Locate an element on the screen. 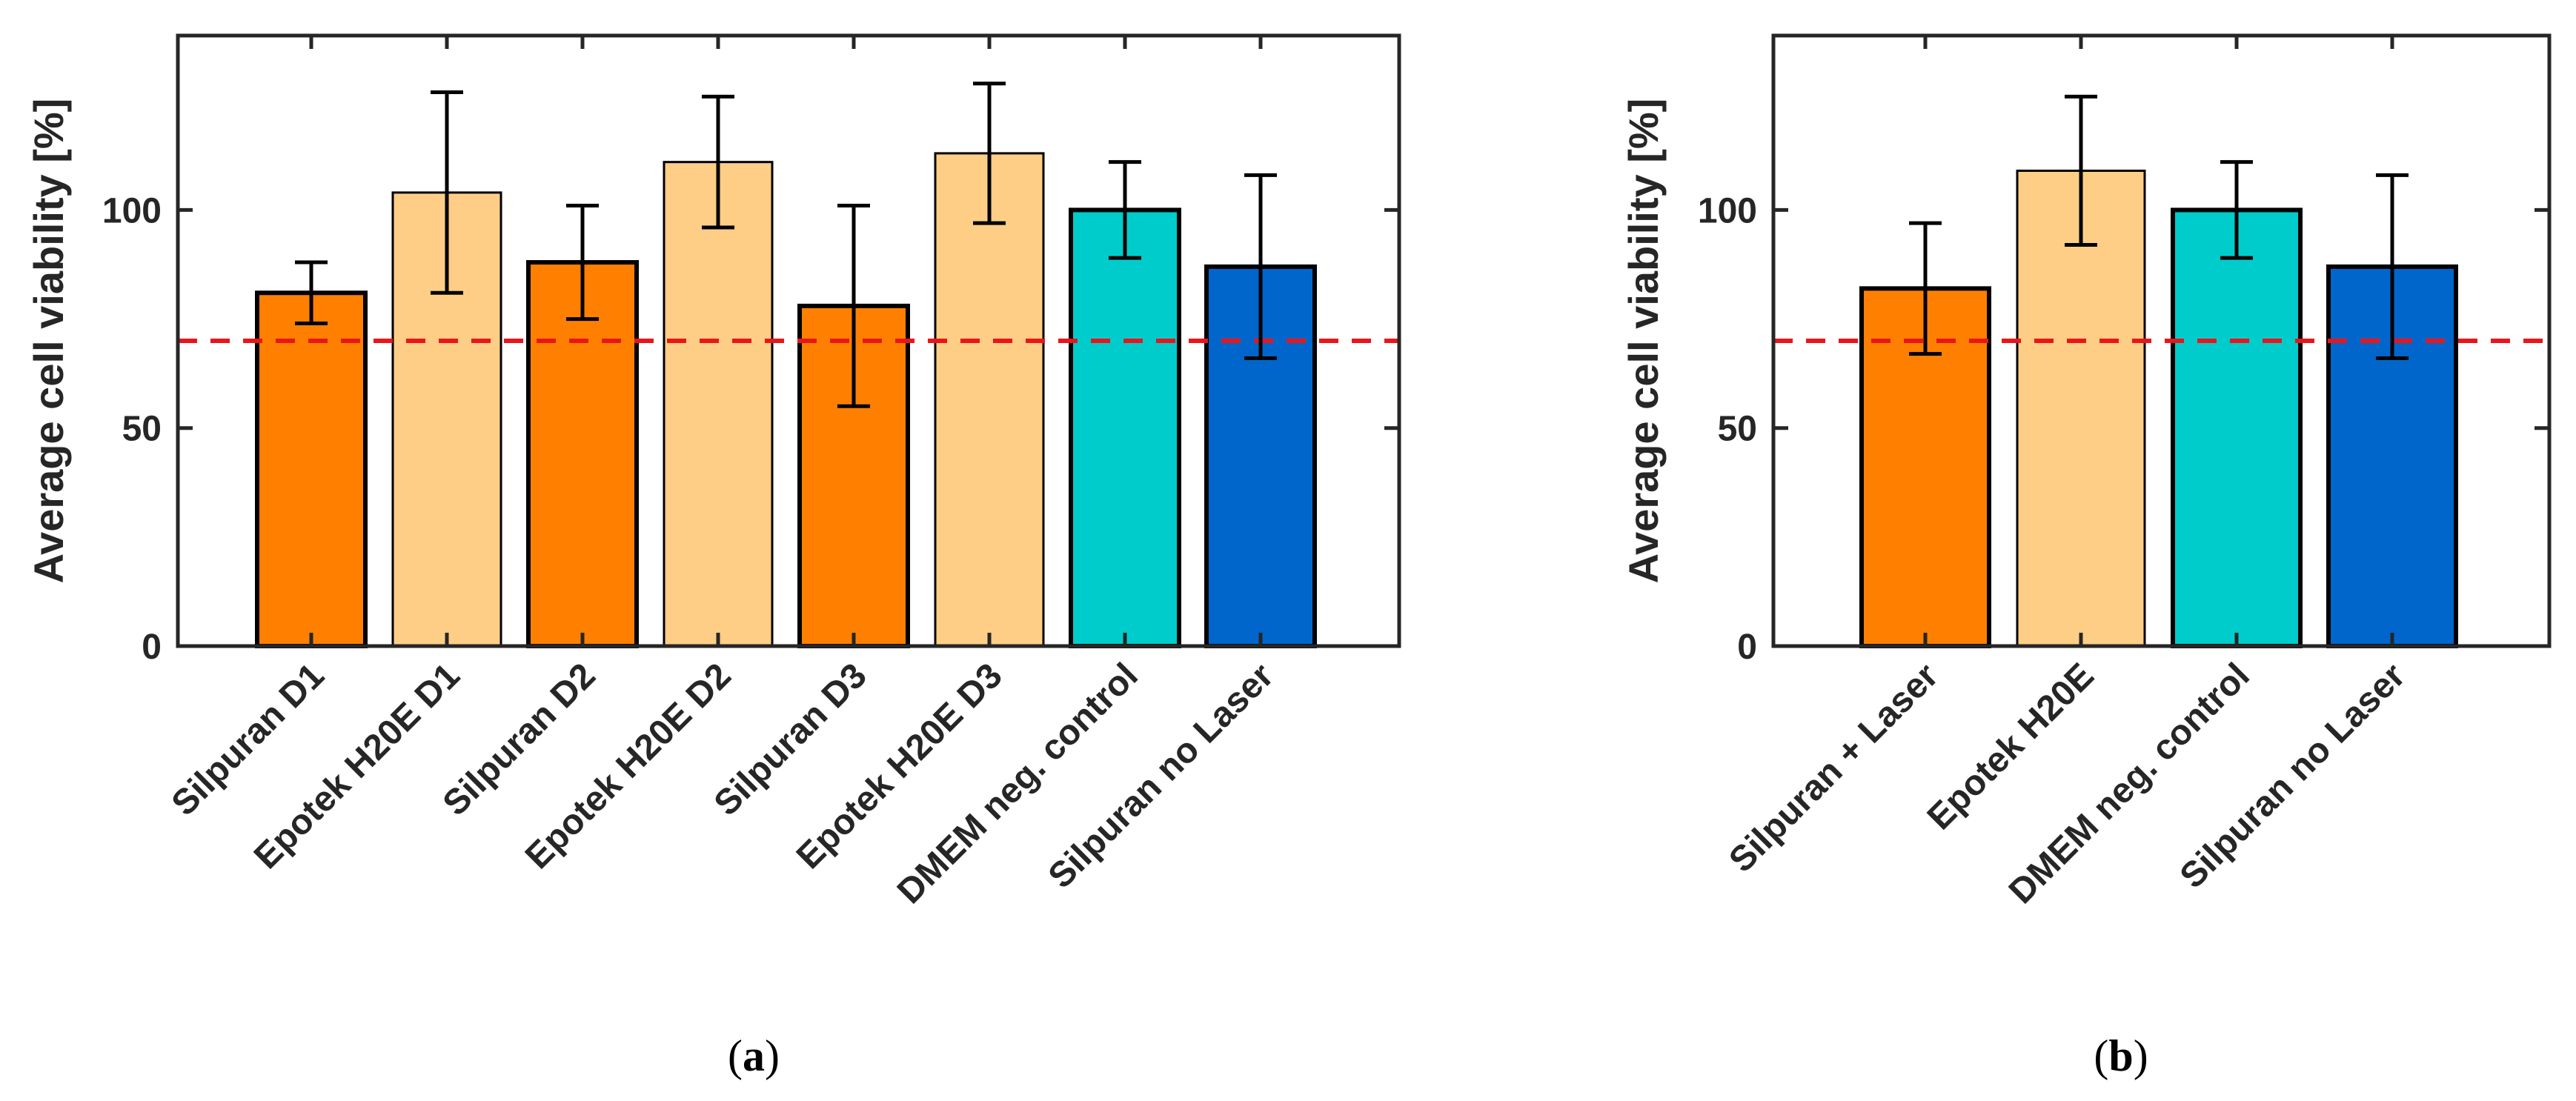 Image resolution: width=2576 pixels, height=1101 pixels. panel-label-a-letter: a is located at coordinates (754, 1055).